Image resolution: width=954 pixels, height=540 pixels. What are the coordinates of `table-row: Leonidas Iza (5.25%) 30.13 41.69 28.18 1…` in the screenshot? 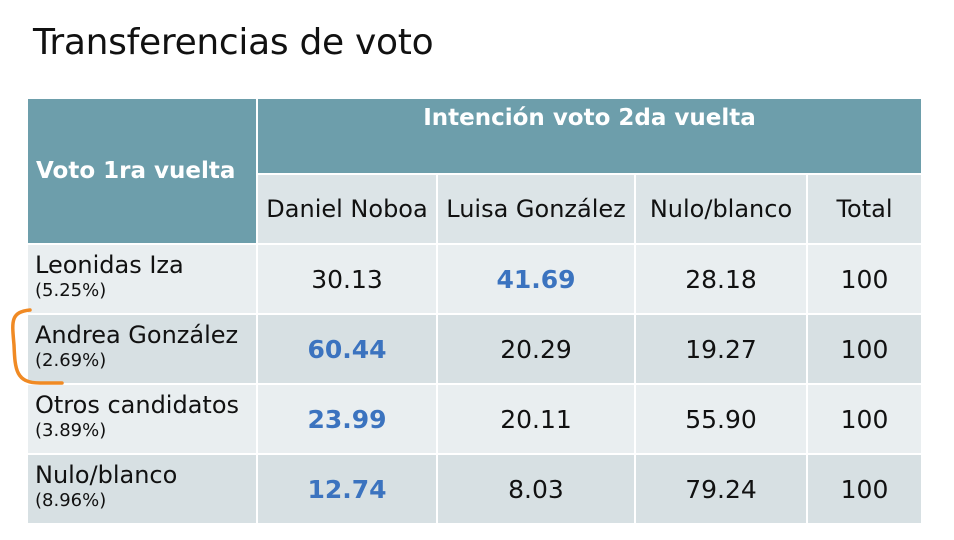 It's located at (474, 279).